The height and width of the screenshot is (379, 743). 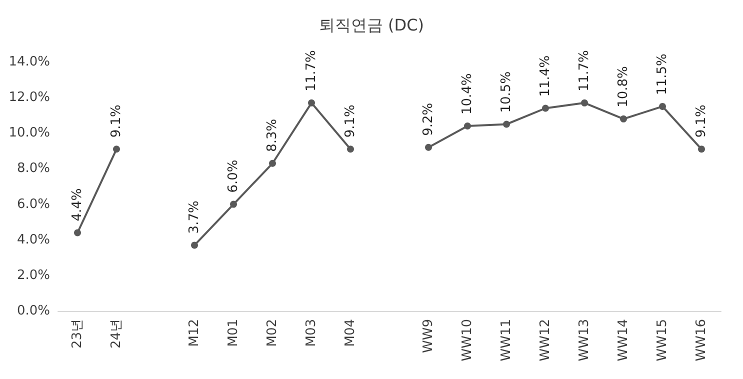 I want to click on y-tick-label: 0.0%, so click(x=33, y=311).